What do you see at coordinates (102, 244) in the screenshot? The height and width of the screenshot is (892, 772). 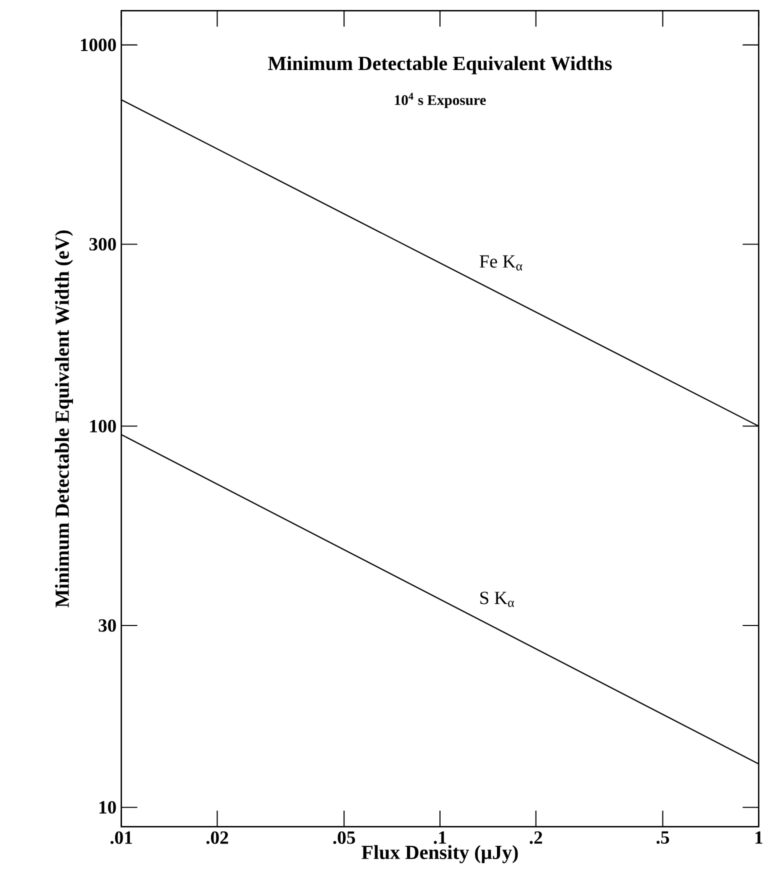 I see `y-tick-label: 300` at bounding box center [102, 244].